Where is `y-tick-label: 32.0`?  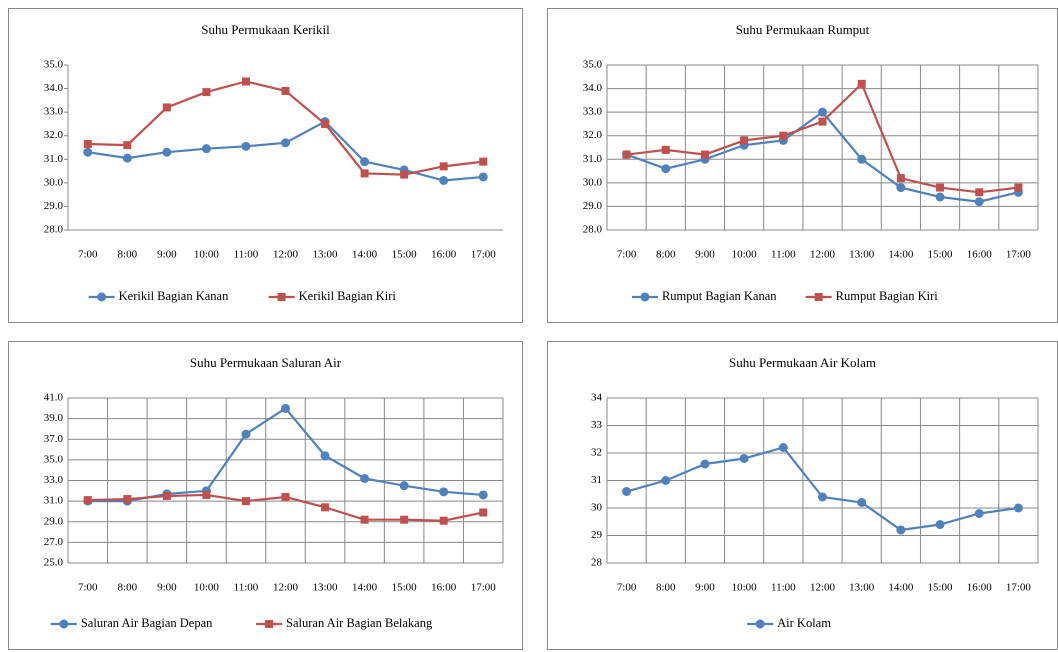
y-tick-label: 32.0 is located at coordinates (54, 135).